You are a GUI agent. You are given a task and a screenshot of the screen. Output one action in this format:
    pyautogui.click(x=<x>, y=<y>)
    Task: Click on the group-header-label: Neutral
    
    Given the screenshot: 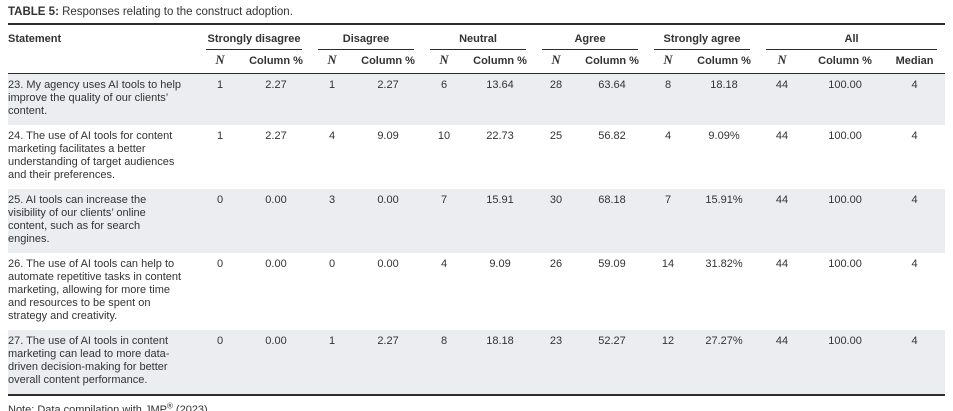 What is the action you would take?
    pyautogui.click(x=478, y=41)
    